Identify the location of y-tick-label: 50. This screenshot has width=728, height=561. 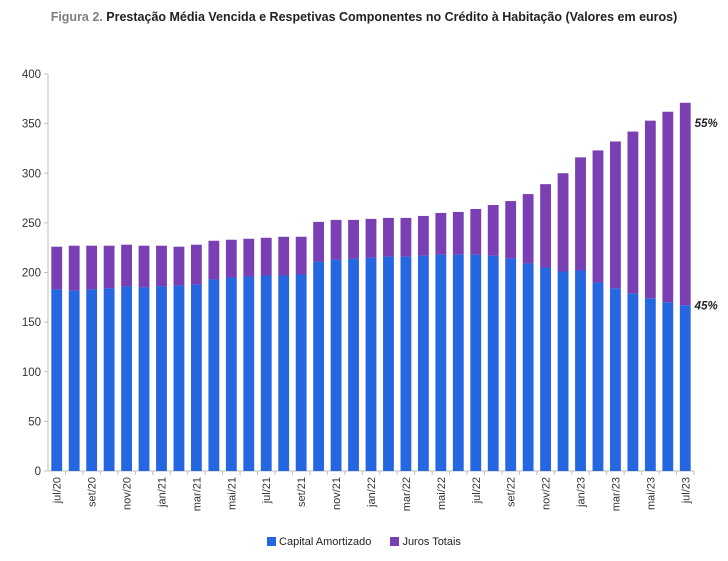
(34, 422).